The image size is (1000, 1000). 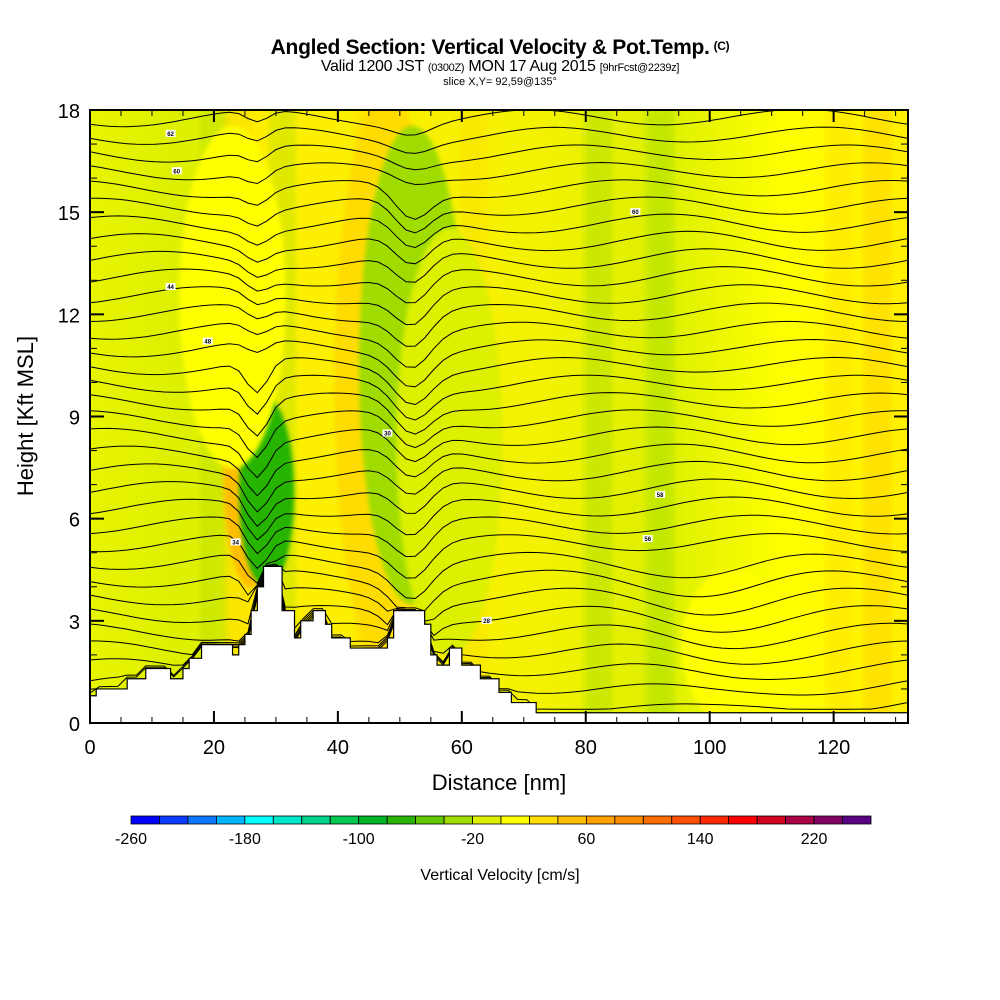 I want to click on contour-label: 44, so click(x=170, y=288).